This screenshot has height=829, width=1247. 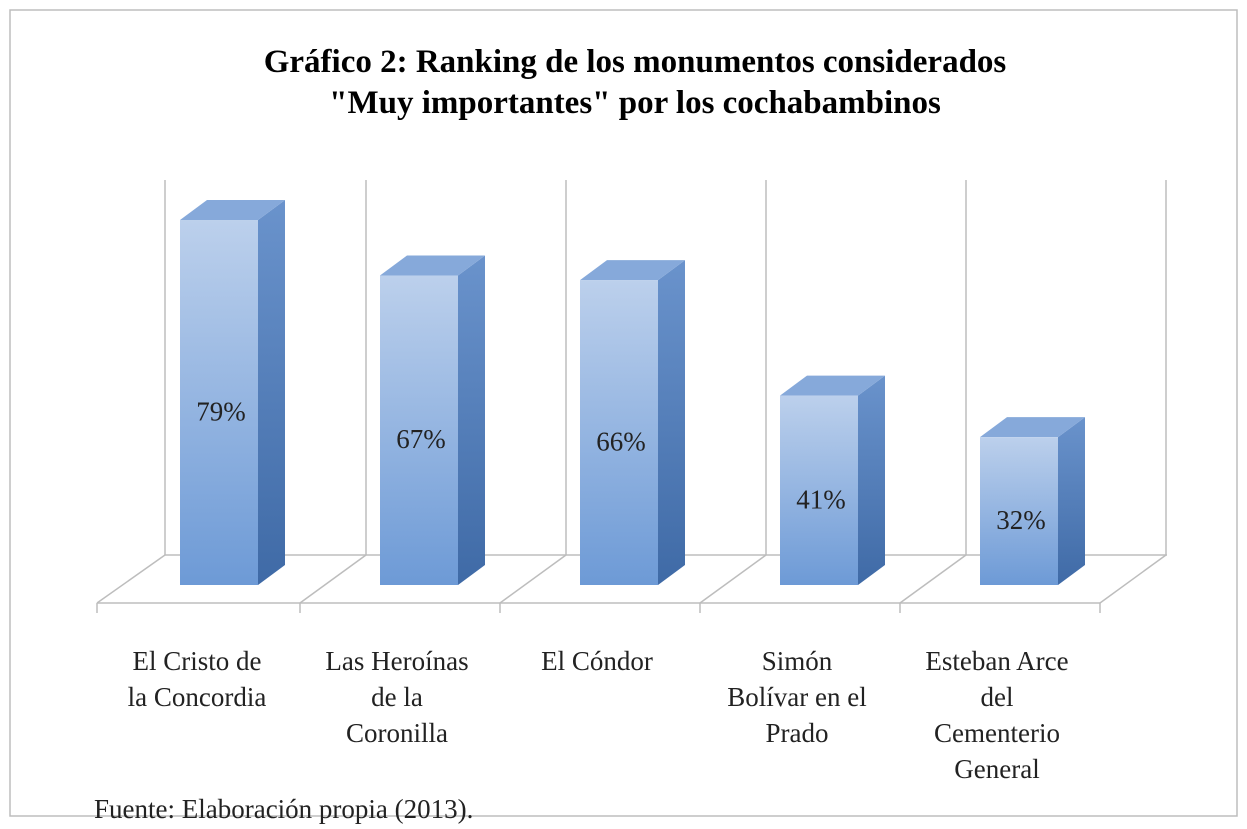 I want to click on value-label: 41%, so click(x=821, y=499).